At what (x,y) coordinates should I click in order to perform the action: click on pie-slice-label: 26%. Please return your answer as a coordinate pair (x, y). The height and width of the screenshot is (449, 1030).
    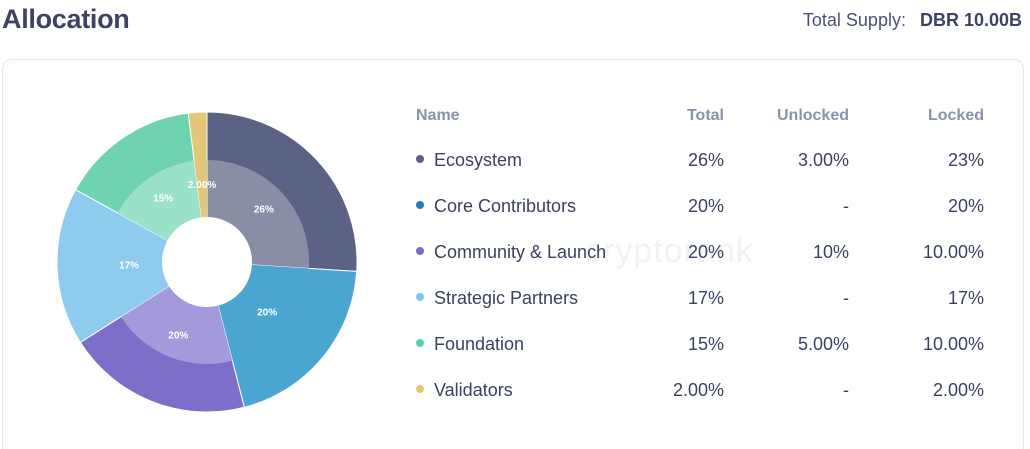
    Looking at the image, I should click on (264, 210).